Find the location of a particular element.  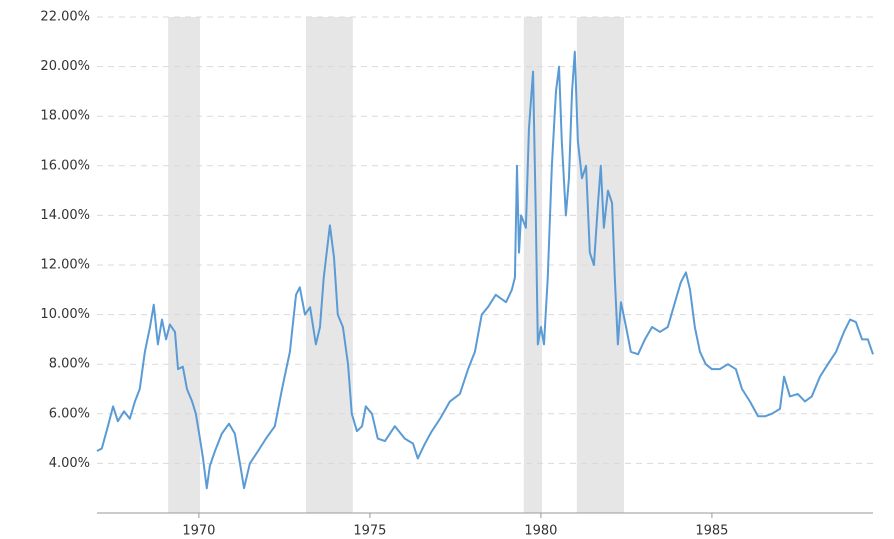

y-tick-label: 16.00% is located at coordinates (65, 165).